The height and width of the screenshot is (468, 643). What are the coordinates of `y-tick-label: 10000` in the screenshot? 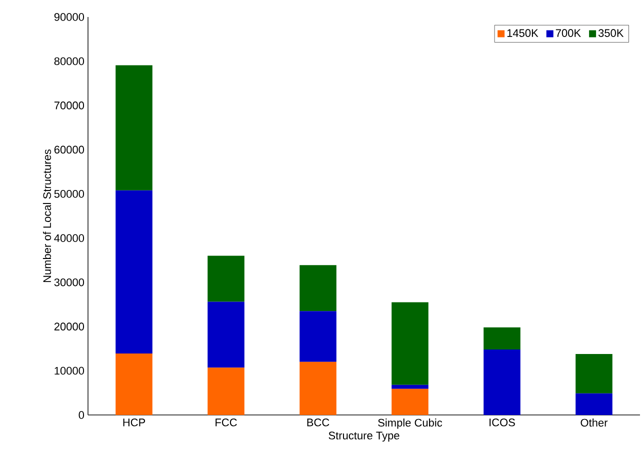 It's located at (69, 370).